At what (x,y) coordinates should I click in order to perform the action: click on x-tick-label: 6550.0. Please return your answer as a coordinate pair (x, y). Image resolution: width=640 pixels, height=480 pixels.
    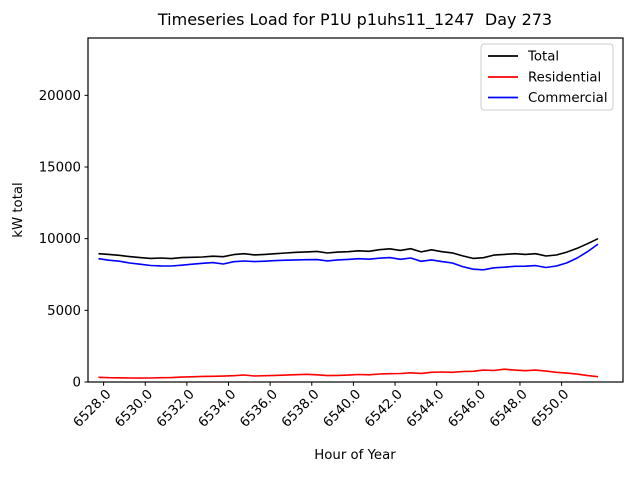
    Looking at the image, I should click on (551, 409).